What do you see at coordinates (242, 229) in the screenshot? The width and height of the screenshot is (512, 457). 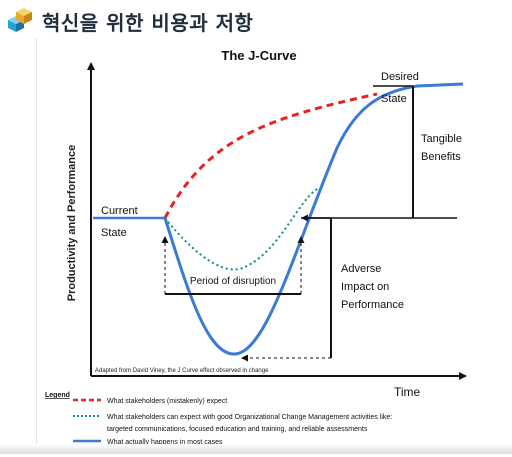 I see `good-ocm-curve` at bounding box center [242, 229].